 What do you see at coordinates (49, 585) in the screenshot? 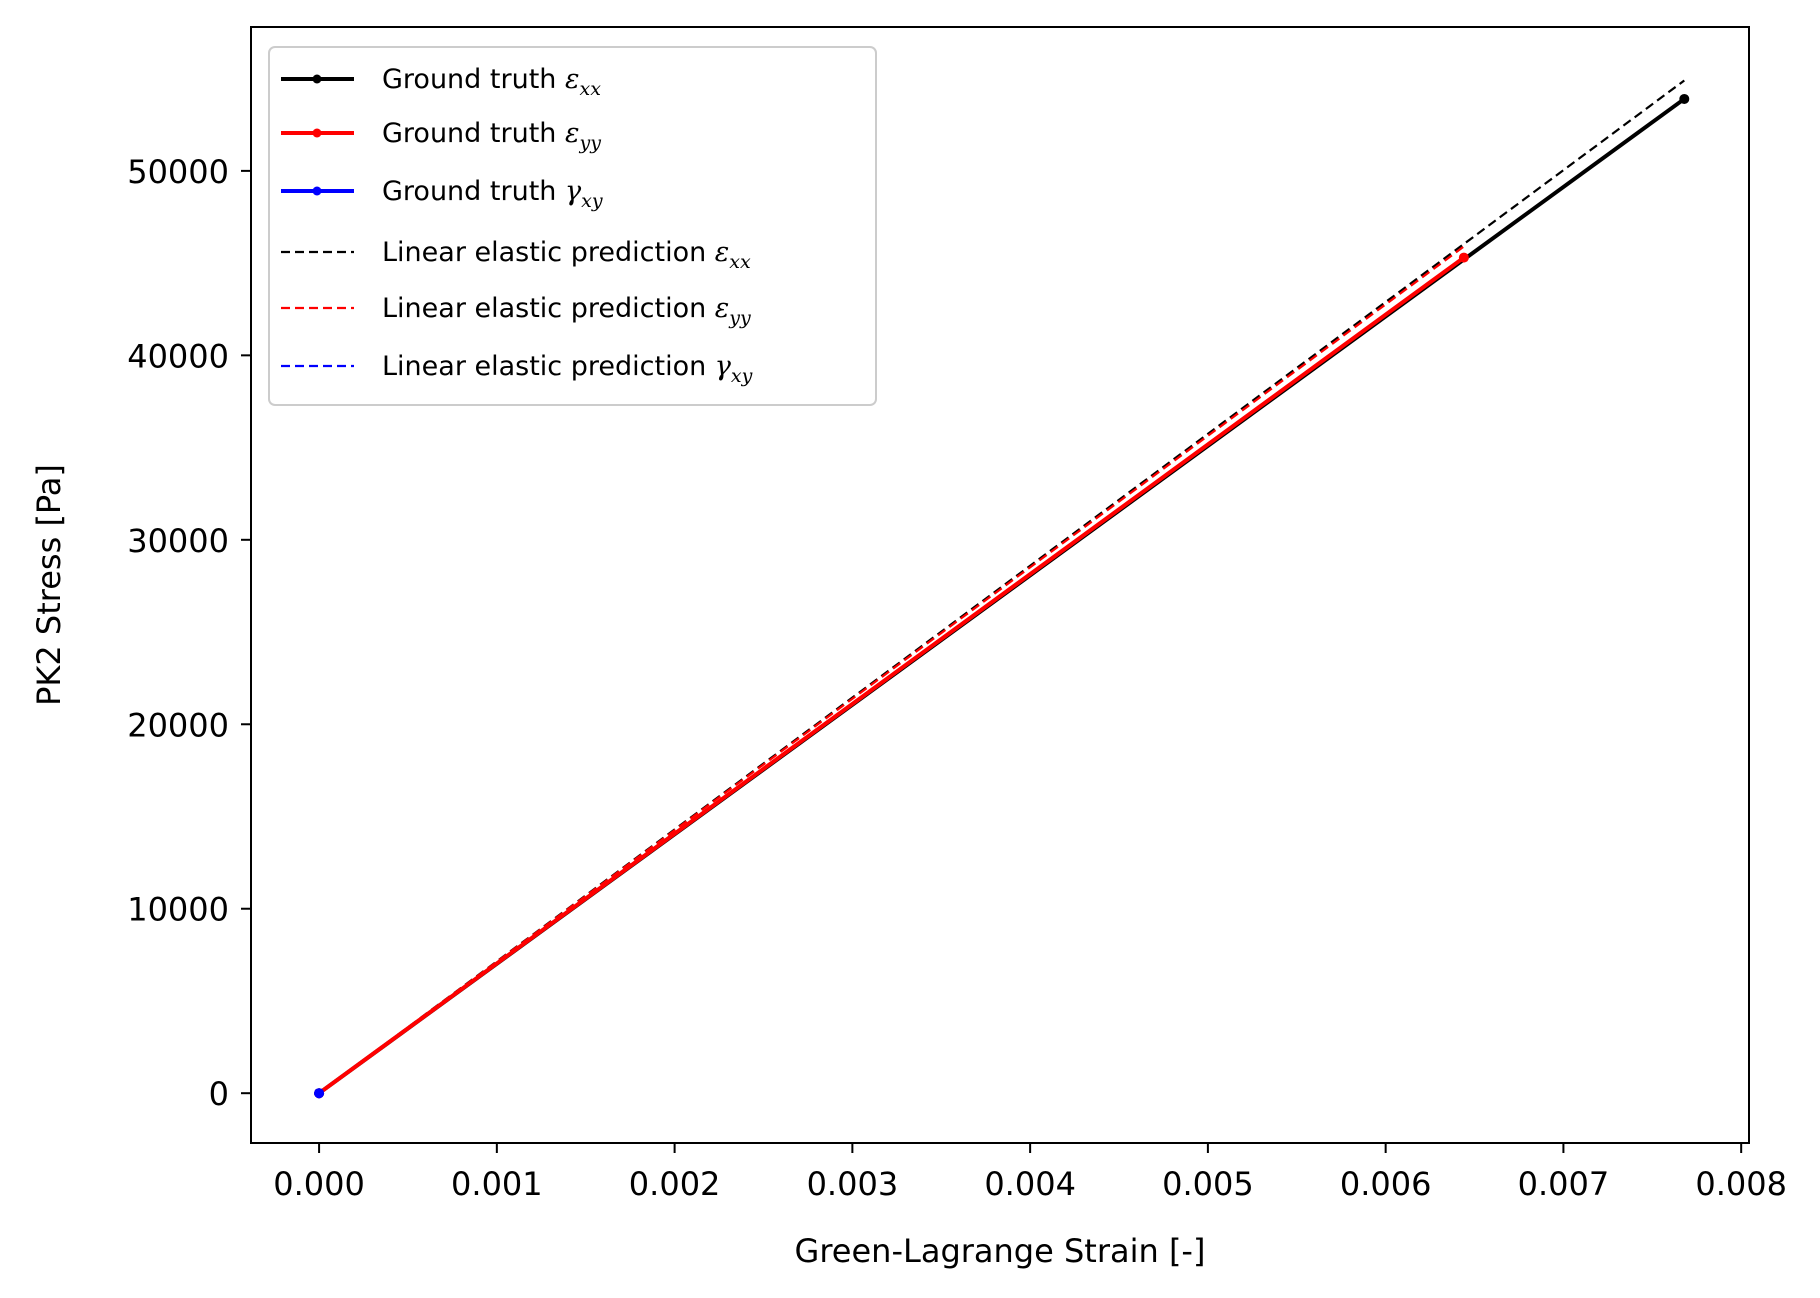
I see `y-axis-label: PK2 Stress [Pa]` at bounding box center [49, 585].